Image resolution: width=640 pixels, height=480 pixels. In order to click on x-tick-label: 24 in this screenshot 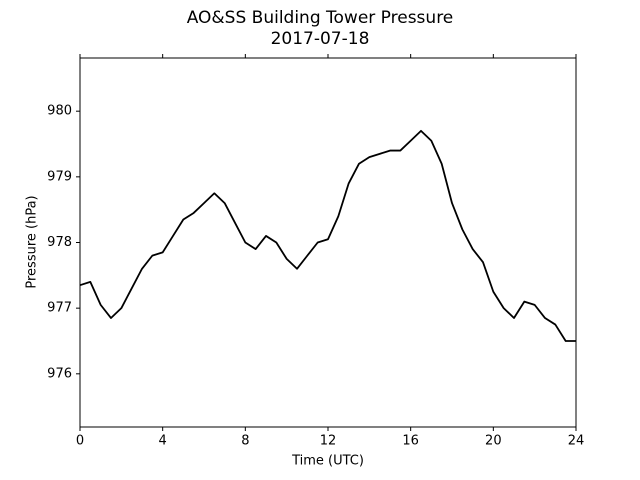, I will do `click(576, 441)`.